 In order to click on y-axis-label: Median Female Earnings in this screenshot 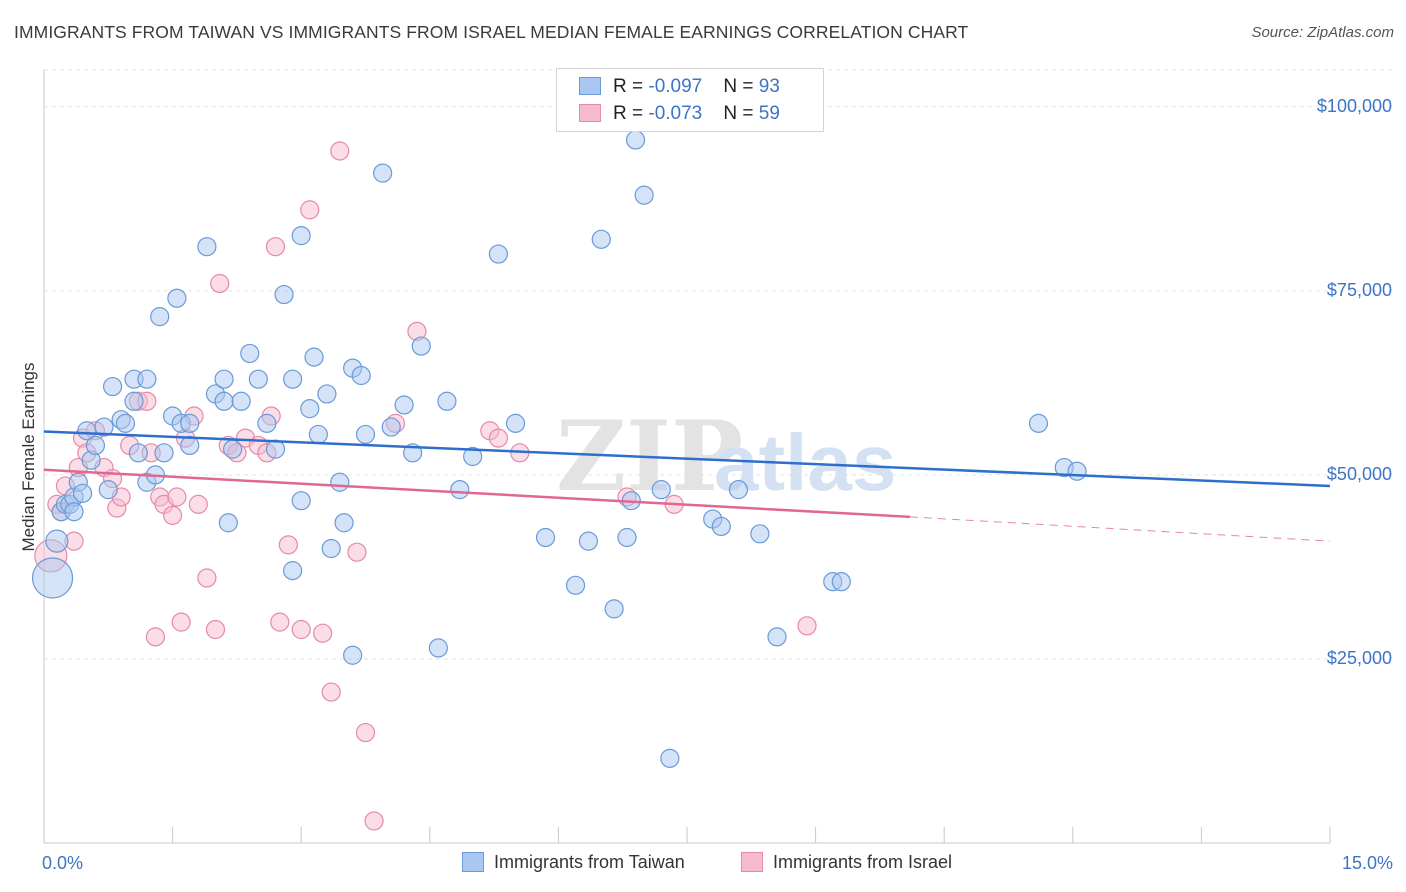, I will do `click(28, 457)`.